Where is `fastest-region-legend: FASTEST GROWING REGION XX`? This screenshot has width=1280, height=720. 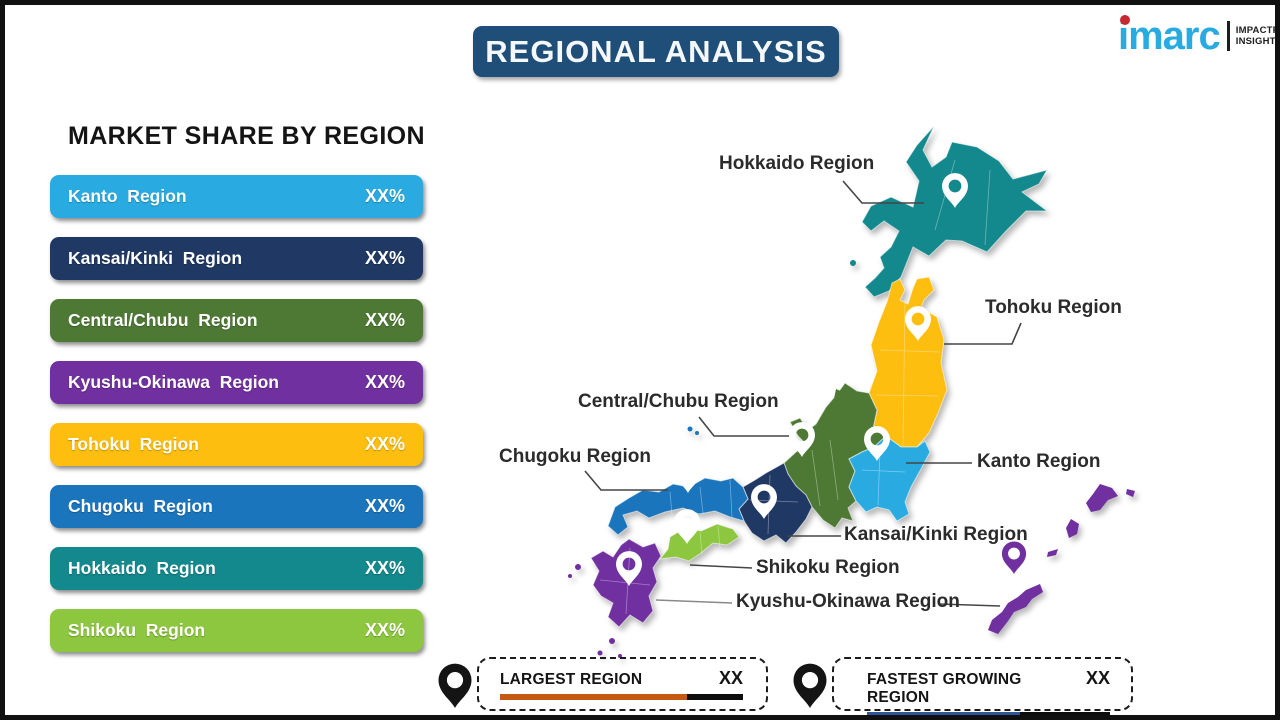 fastest-region-legend: FASTEST GROWING REGION XX is located at coordinates (982, 687).